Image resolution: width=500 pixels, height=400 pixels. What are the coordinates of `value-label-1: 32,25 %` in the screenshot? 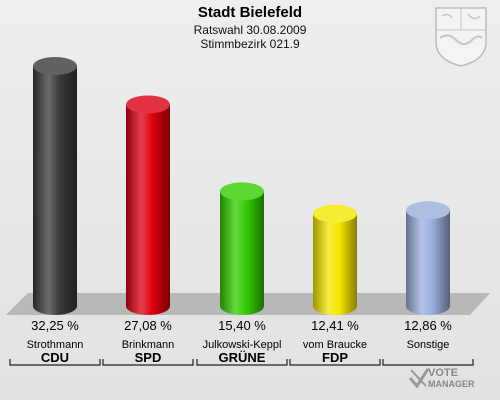 It's located at (55, 325).